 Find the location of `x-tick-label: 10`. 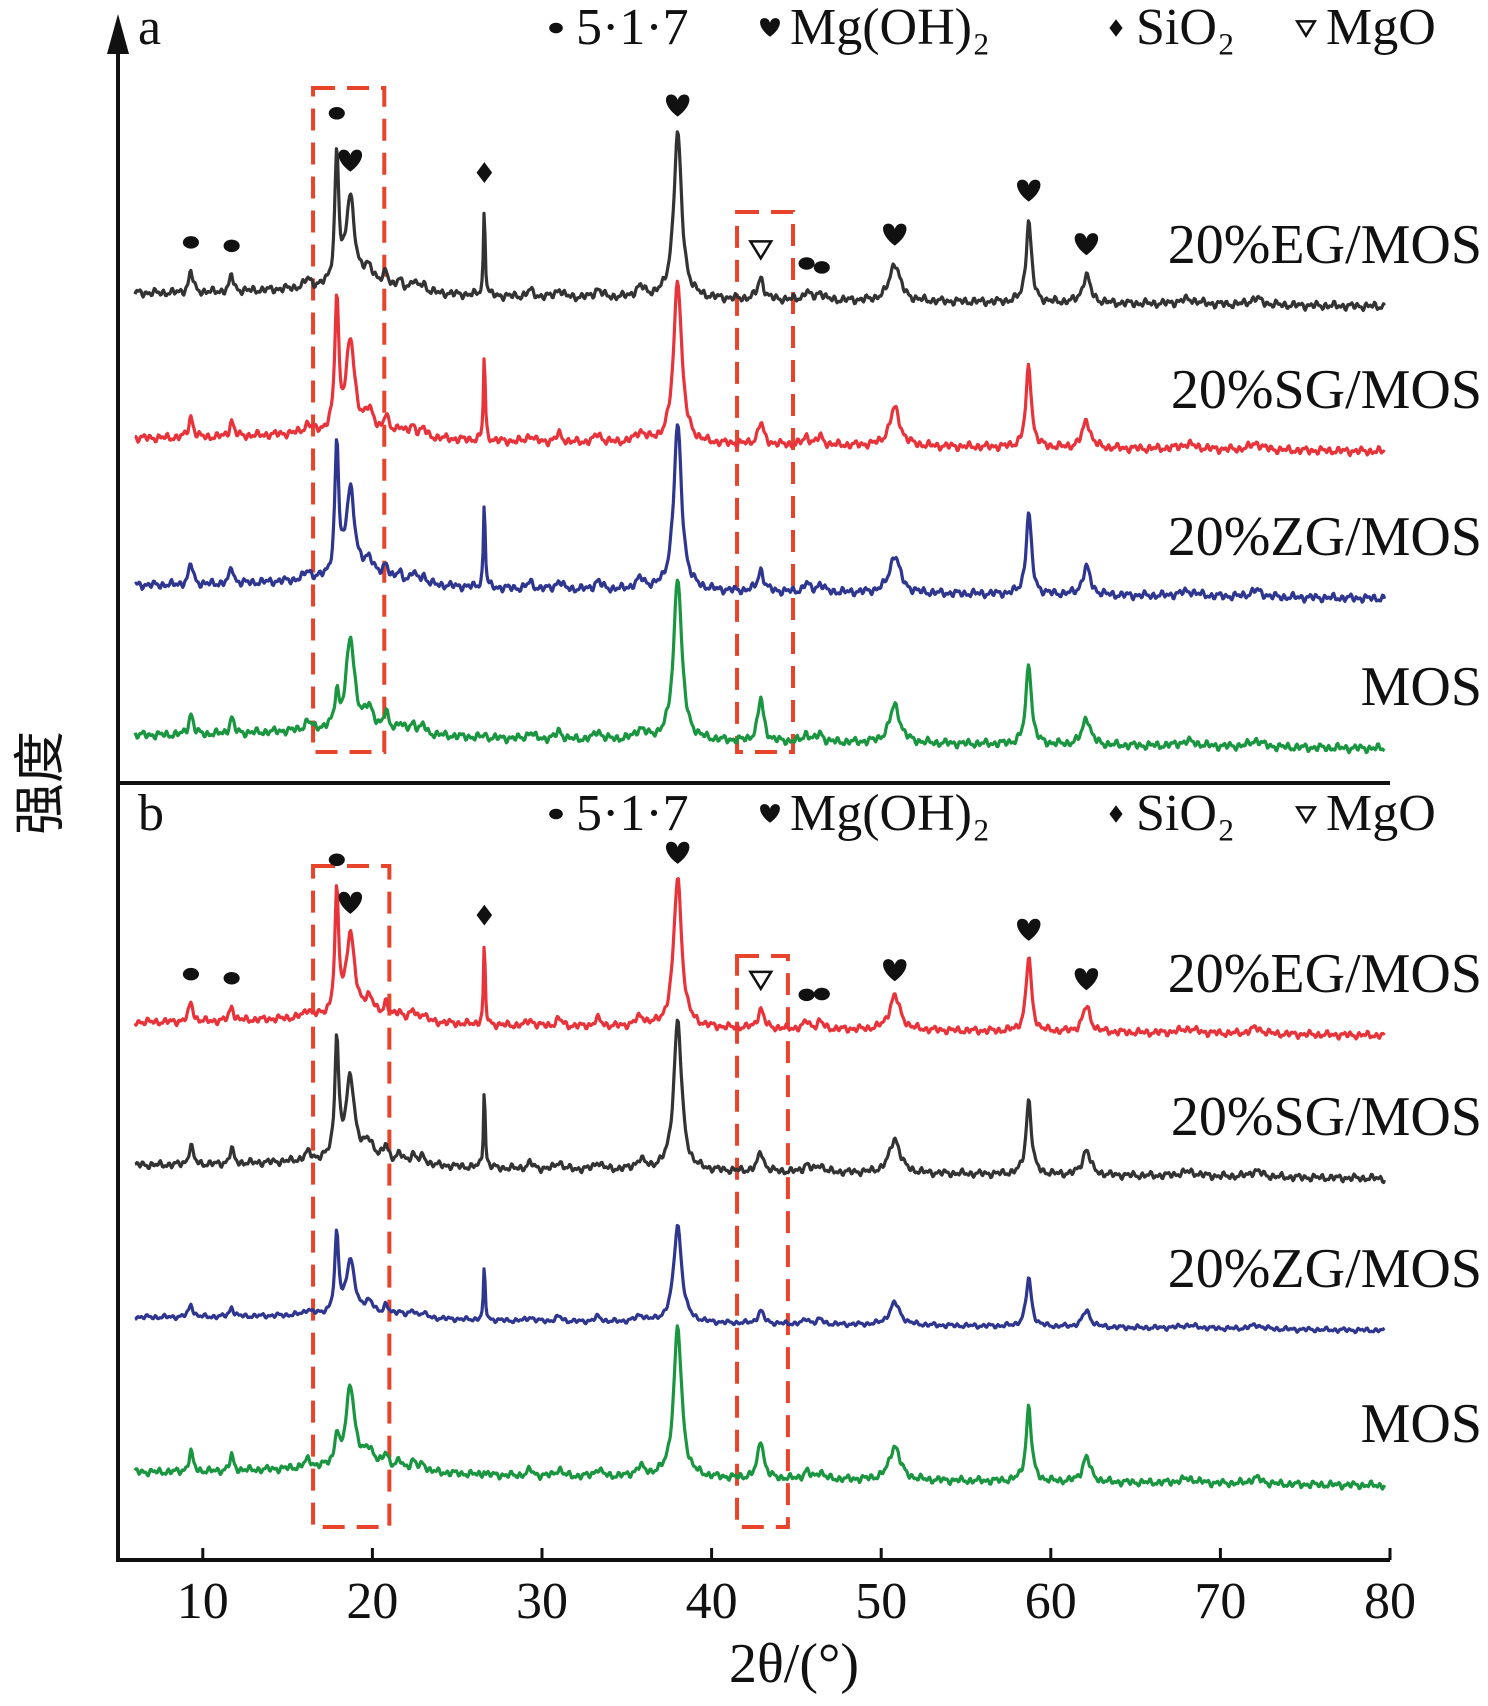

x-tick-label: 10 is located at coordinates (203, 1601).